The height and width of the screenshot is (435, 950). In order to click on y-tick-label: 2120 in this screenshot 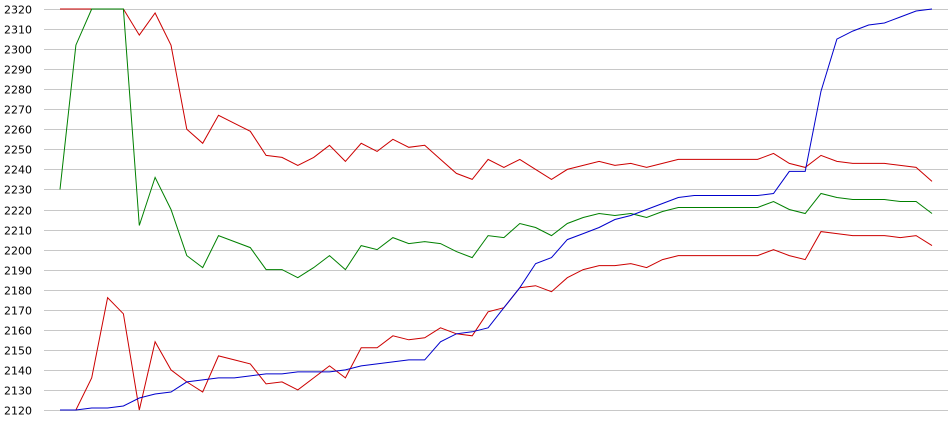, I will do `click(18, 411)`.